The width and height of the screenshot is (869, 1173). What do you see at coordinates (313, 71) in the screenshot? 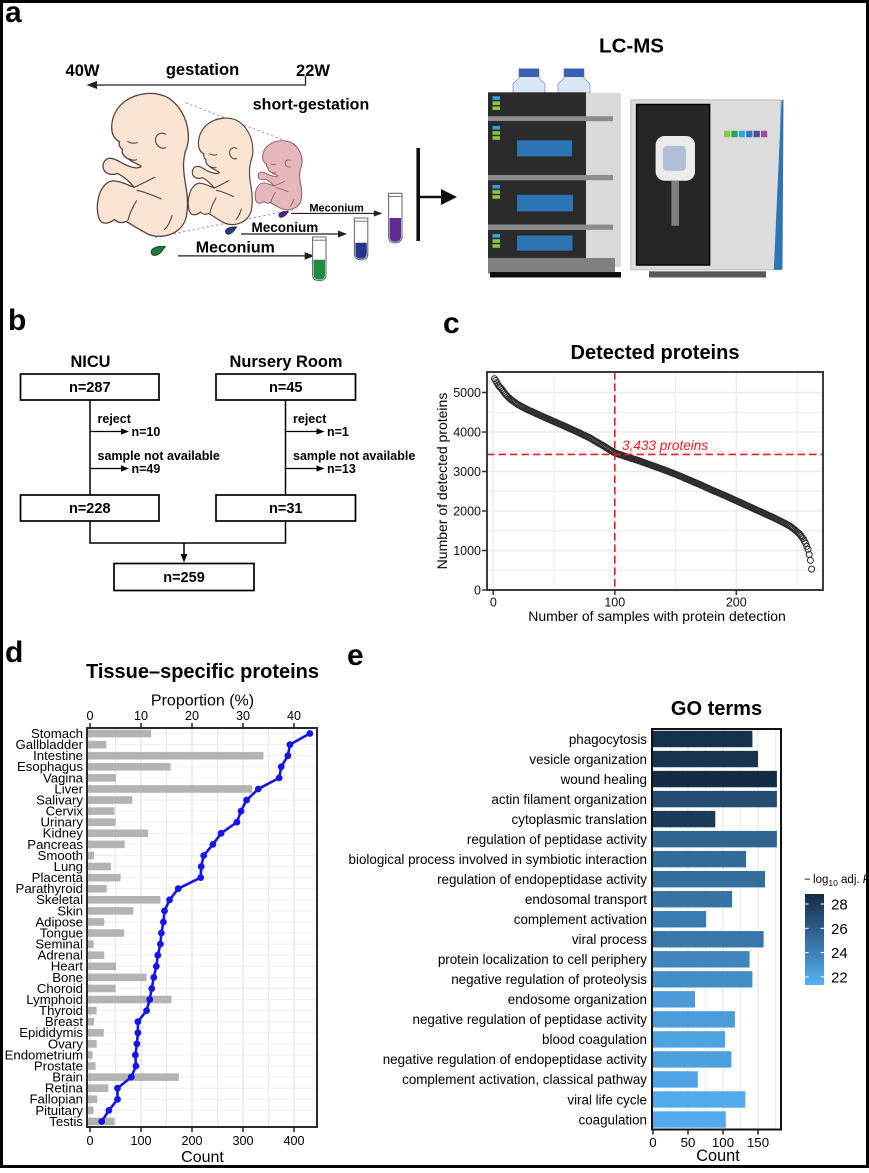
I see `svg-text: 22W` at bounding box center [313, 71].